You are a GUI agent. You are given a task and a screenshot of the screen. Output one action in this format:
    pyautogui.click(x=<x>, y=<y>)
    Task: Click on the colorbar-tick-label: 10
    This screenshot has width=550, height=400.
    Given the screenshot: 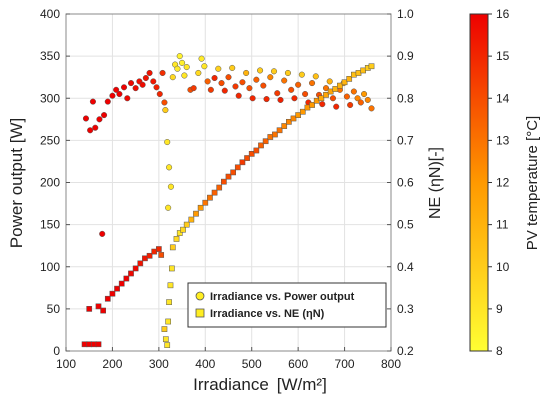 What is the action you would take?
    pyautogui.click(x=503, y=267)
    